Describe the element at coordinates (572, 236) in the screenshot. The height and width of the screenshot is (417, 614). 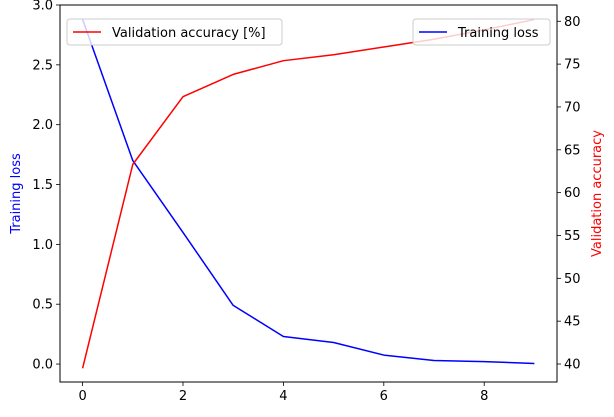
I see `right-tick-label: 55` at that location.